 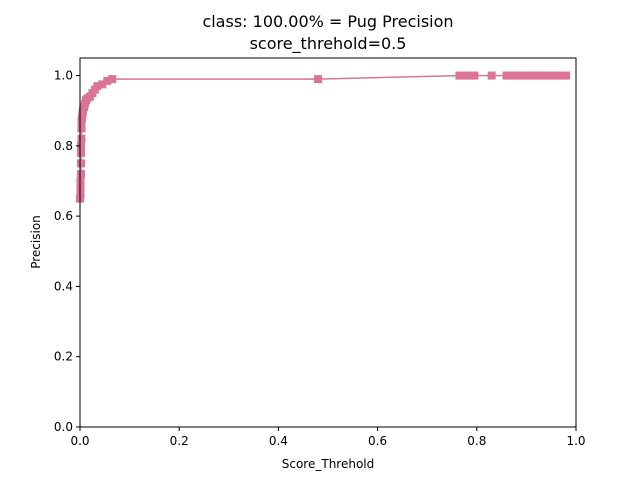 What do you see at coordinates (79, 441) in the screenshot?
I see `x-tick-label: 0.0` at bounding box center [79, 441].